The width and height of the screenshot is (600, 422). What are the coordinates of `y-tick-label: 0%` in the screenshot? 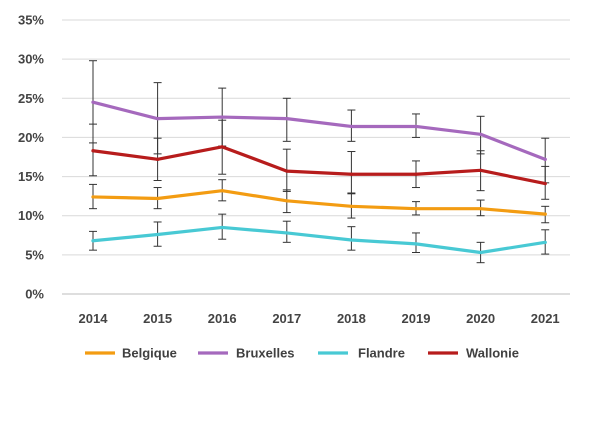 It's located at (34, 294).